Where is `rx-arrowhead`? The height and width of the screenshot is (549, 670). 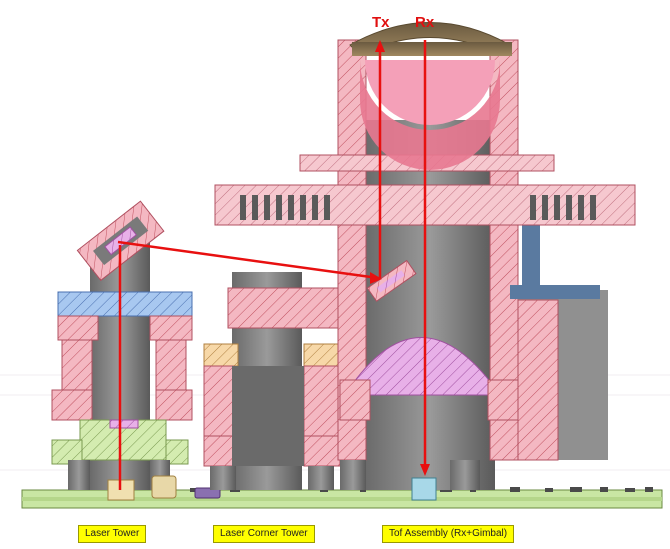
rx-arrowhead is located at coordinates (425, 470).